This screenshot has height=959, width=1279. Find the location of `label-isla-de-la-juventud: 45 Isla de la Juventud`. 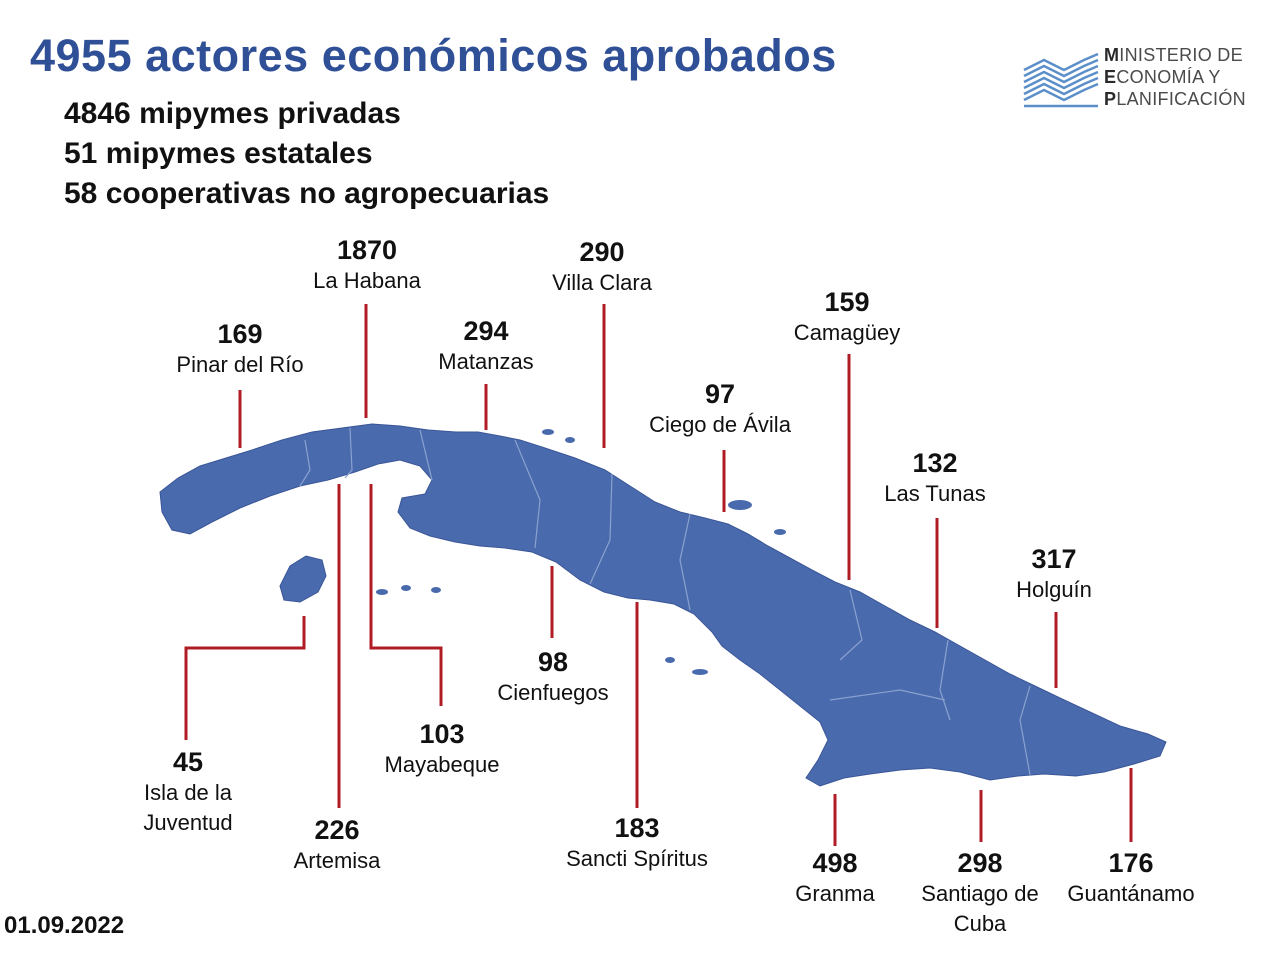

label-isla-de-la-juventud: 45 Isla de la Juventud is located at coordinates (188, 792).